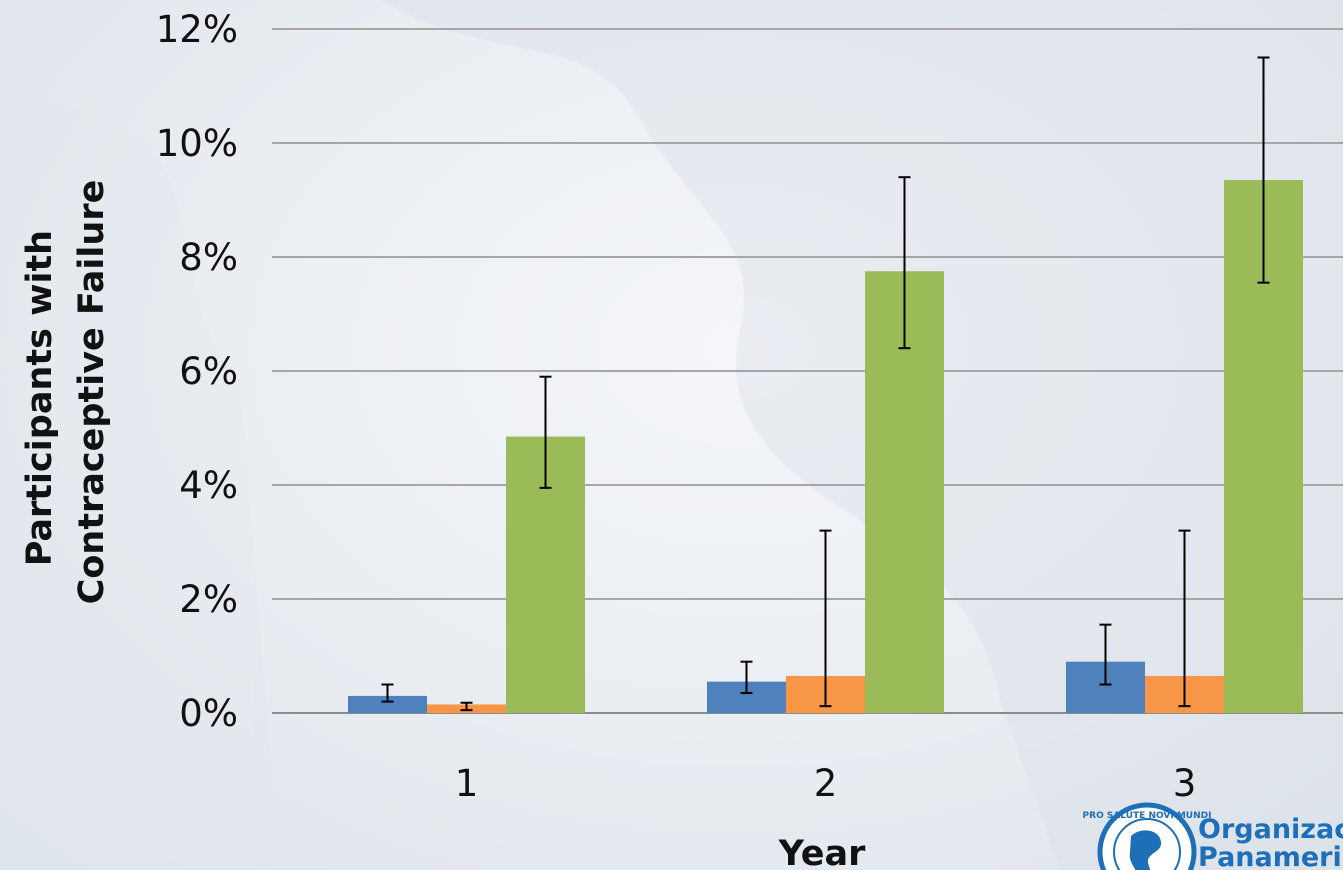  I want to click on y-tick-label: 2%, so click(208, 599).